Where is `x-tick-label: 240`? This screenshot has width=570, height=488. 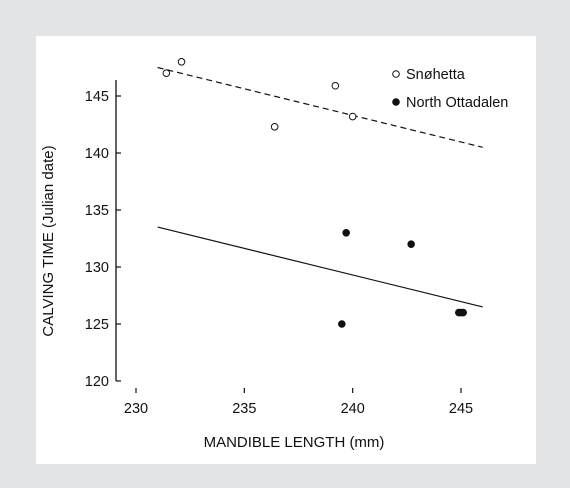 x-tick-label: 240 is located at coordinates (353, 409).